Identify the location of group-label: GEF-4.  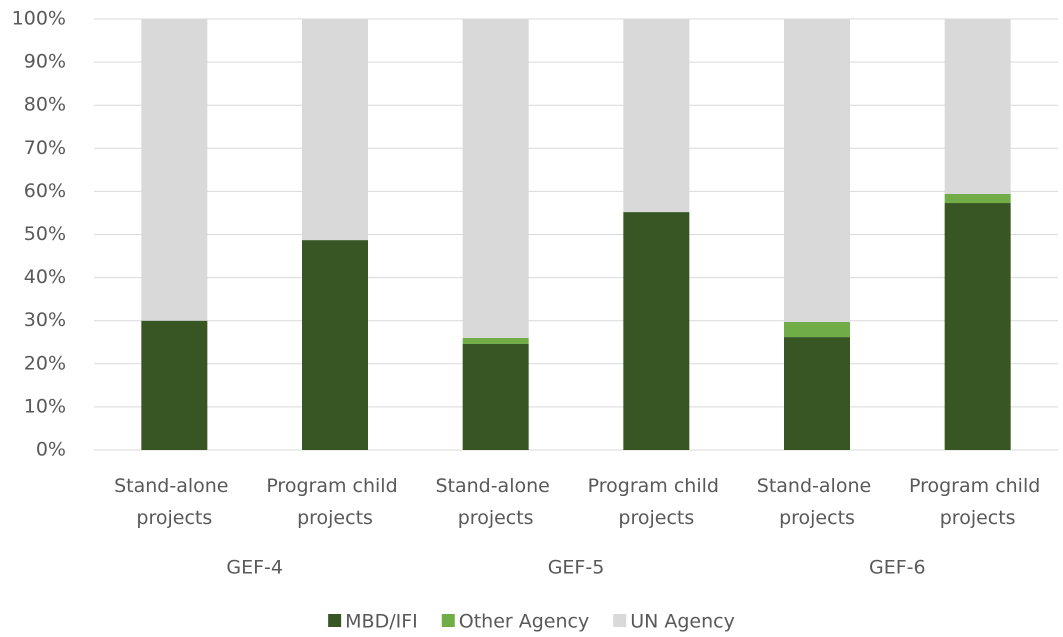
(254, 568).